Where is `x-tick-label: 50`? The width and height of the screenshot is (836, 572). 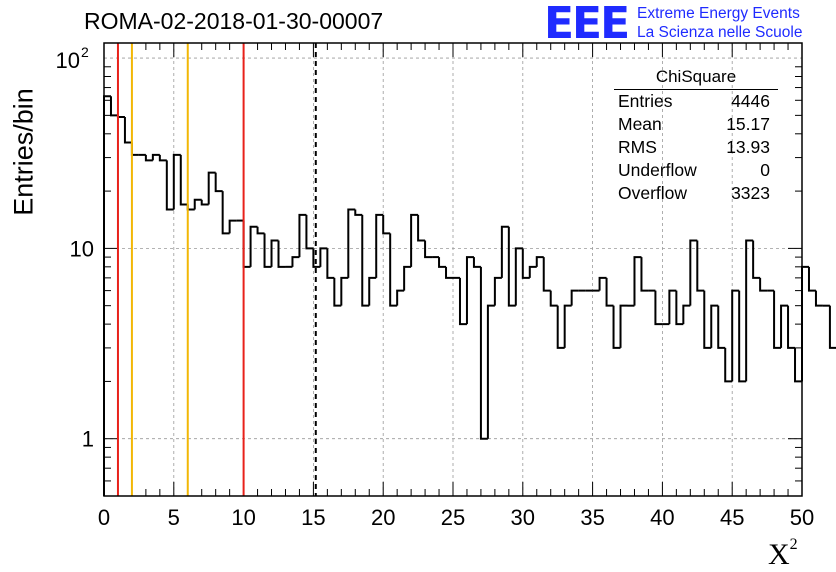 x-tick-label: 50 is located at coordinates (802, 517).